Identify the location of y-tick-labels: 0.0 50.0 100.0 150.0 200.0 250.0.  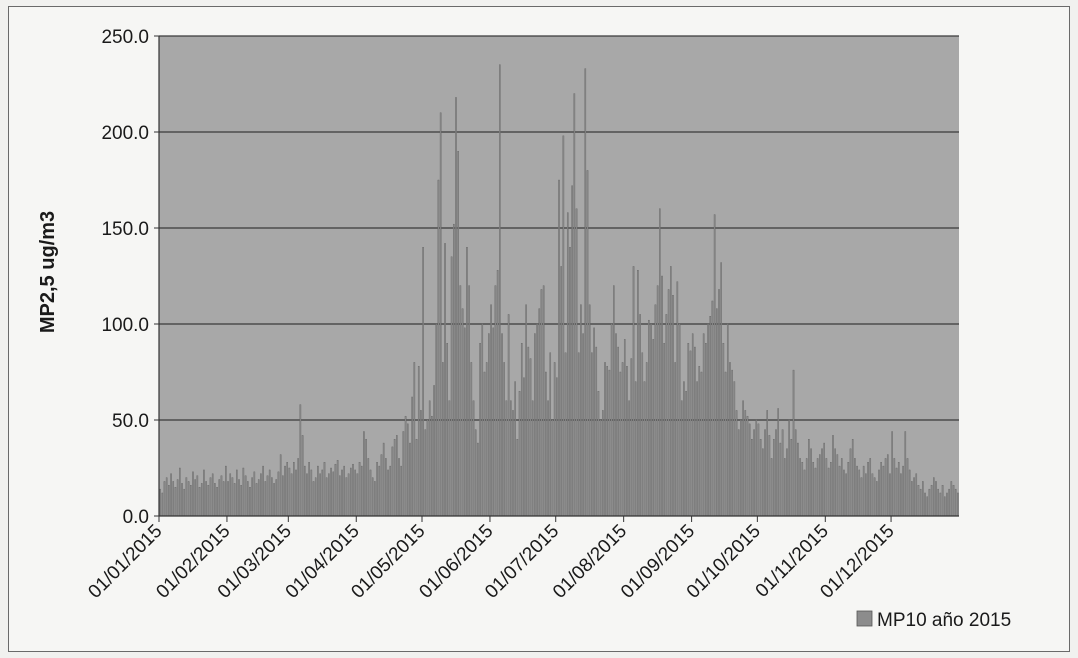
(130, 277).